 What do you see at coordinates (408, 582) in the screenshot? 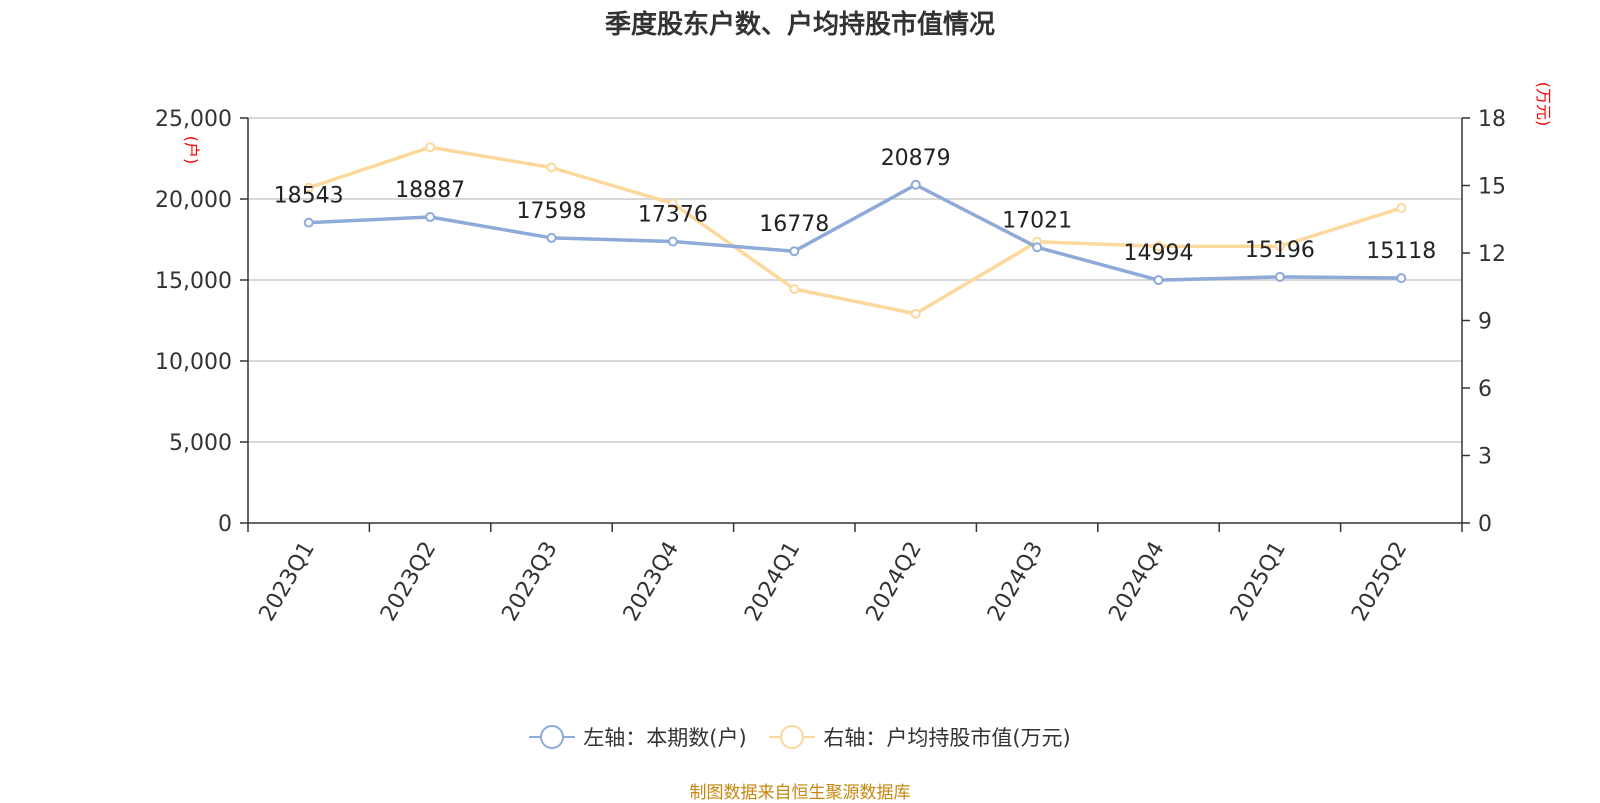
I see `x-axis-tick-label: 2023Q2` at bounding box center [408, 582].